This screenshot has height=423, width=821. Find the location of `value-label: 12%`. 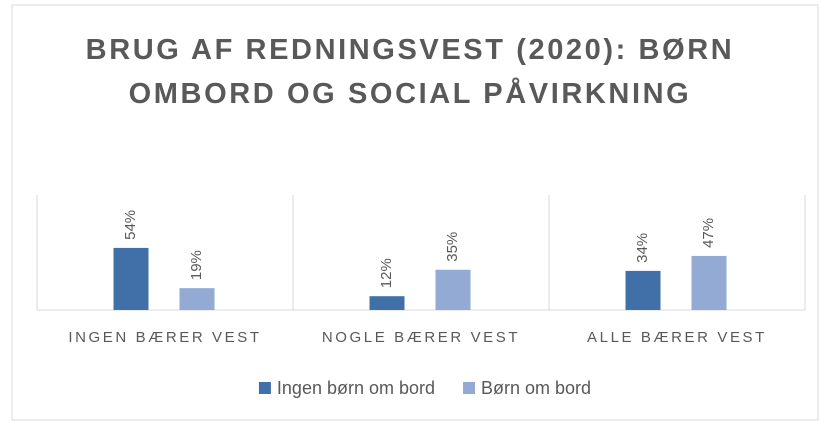

value-label: 12% is located at coordinates (386, 273).